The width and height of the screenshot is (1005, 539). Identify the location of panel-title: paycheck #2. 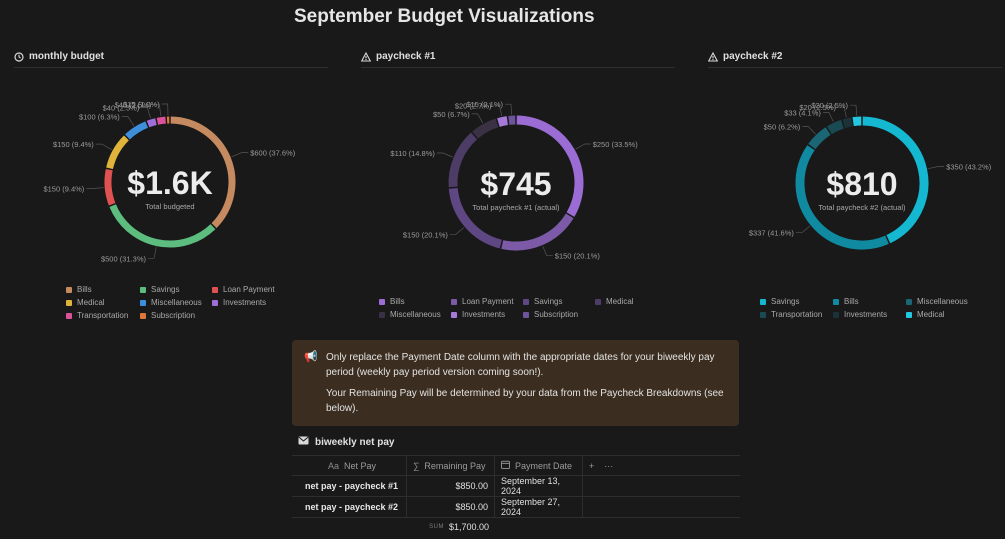
(753, 56).